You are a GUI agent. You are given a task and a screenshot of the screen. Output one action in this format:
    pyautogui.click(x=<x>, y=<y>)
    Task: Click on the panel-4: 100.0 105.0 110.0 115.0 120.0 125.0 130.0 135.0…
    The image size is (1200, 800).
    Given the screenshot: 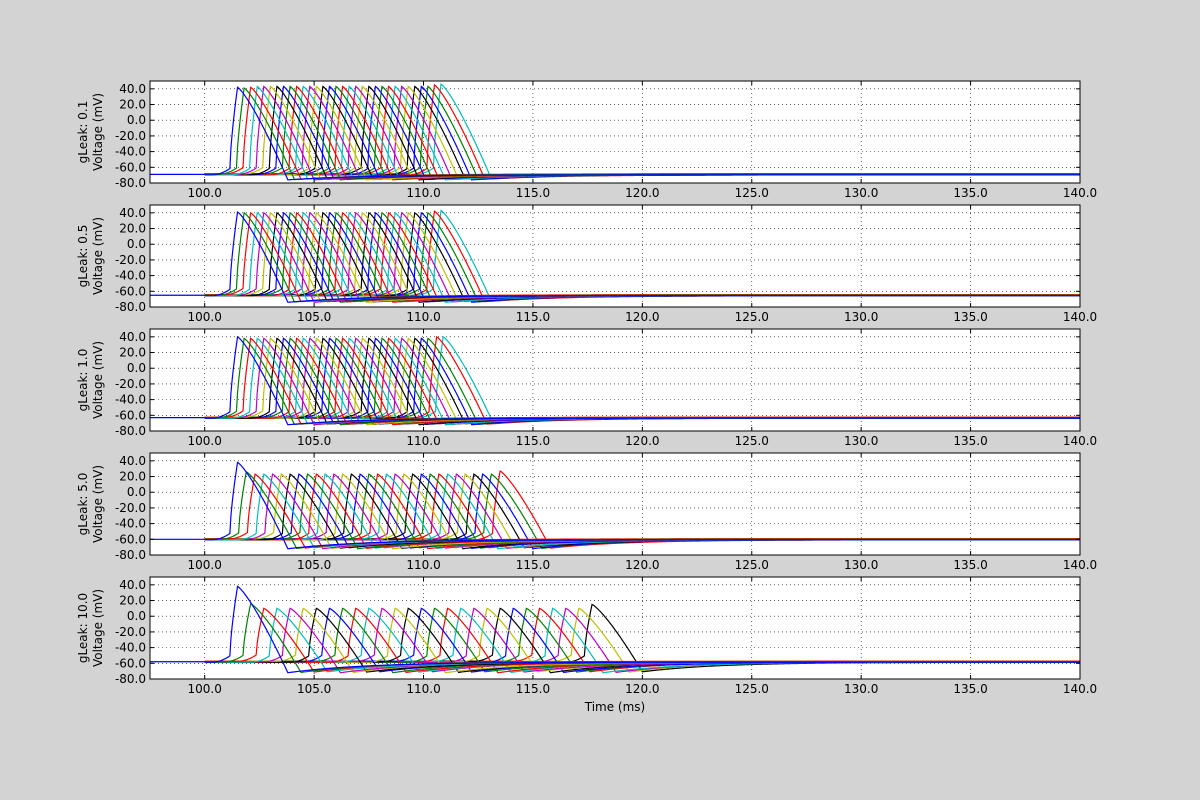 What is the action you would take?
    pyautogui.click(x=586, y=512)
    